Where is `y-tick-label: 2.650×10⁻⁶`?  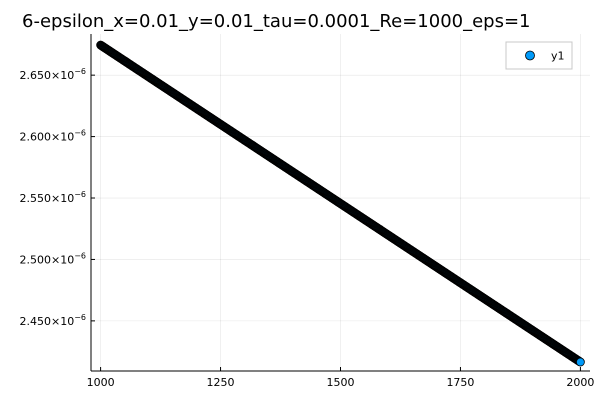 y-tick-label: 2.650×10⁻⁶ is located at coordinates (52, 74).